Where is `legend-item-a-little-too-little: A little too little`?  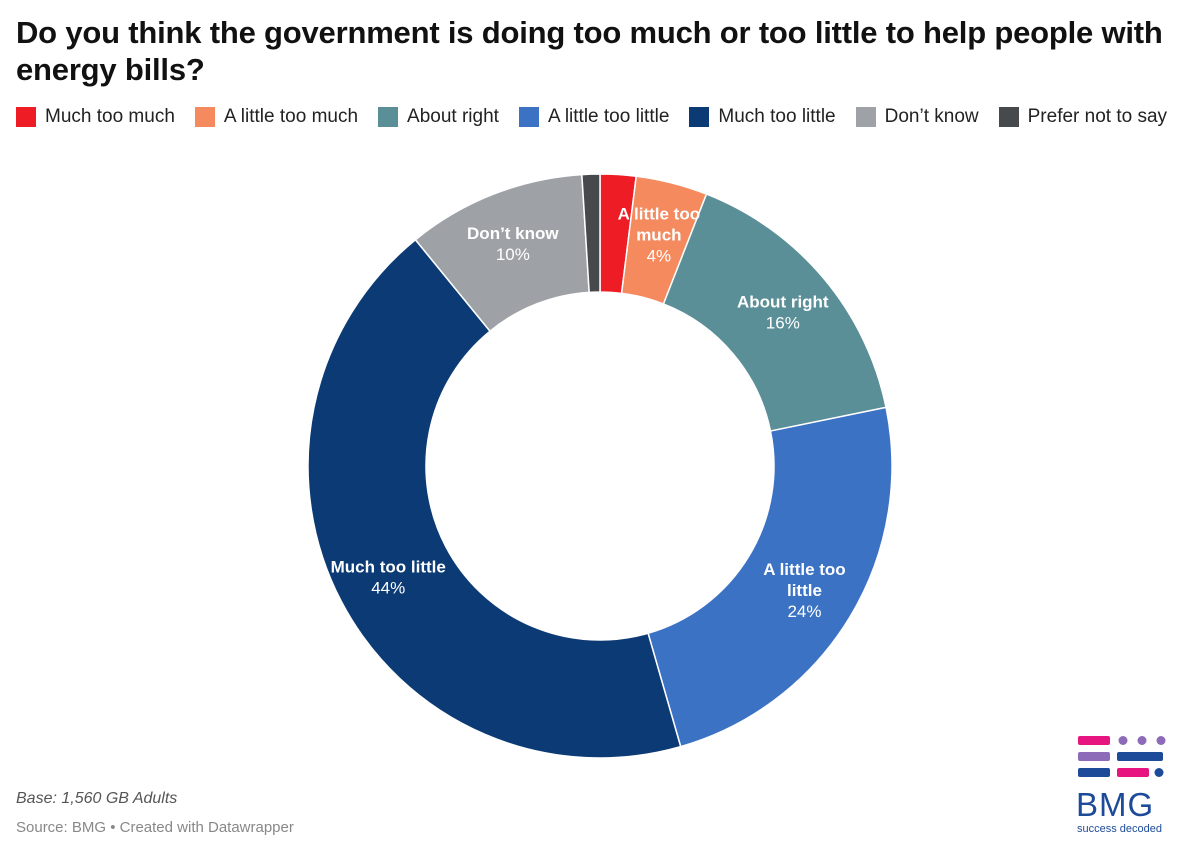 legend-item-a-little-too-little: A little too little is located at coordinates (594, 117).